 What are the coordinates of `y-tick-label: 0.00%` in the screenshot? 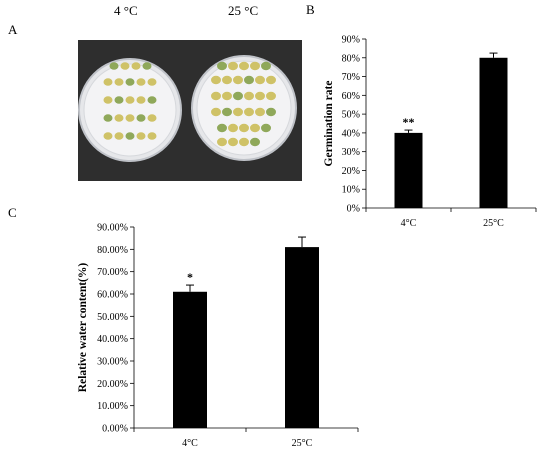 It's located at (115, 429).